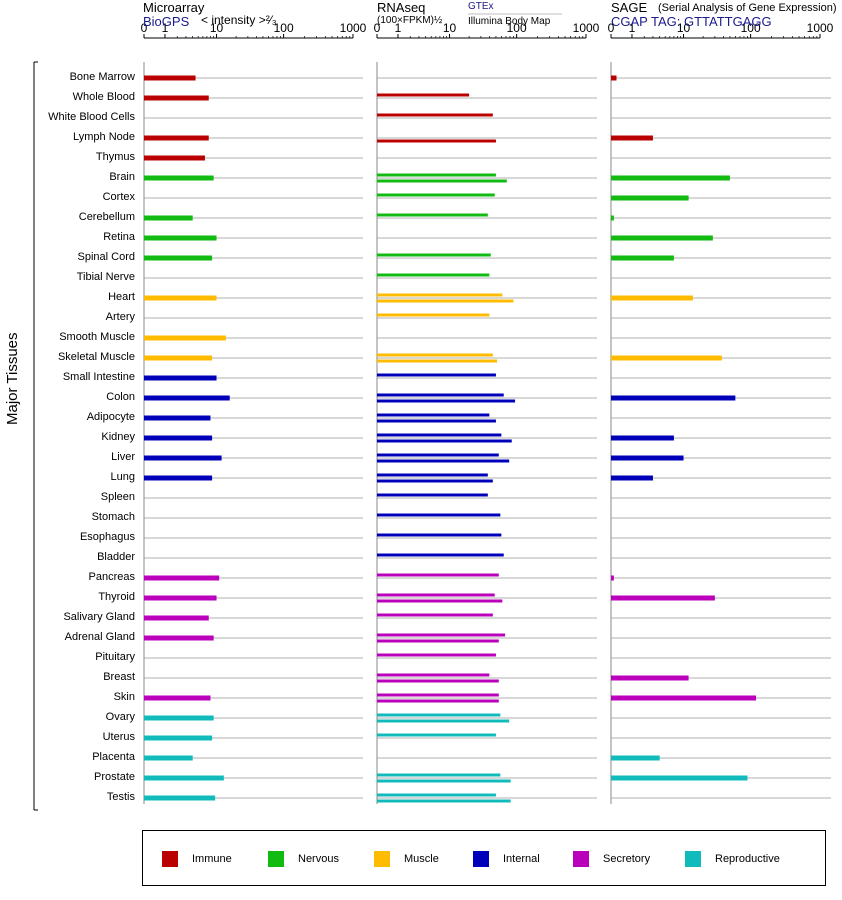 Image resolution: width=842 pixels, height=900 pixels. What do you see at coordinates (433, 415) in the screenshot?
I see `bar-rnaseq-gtex-adipocyte` at bounding box center [433, 415].